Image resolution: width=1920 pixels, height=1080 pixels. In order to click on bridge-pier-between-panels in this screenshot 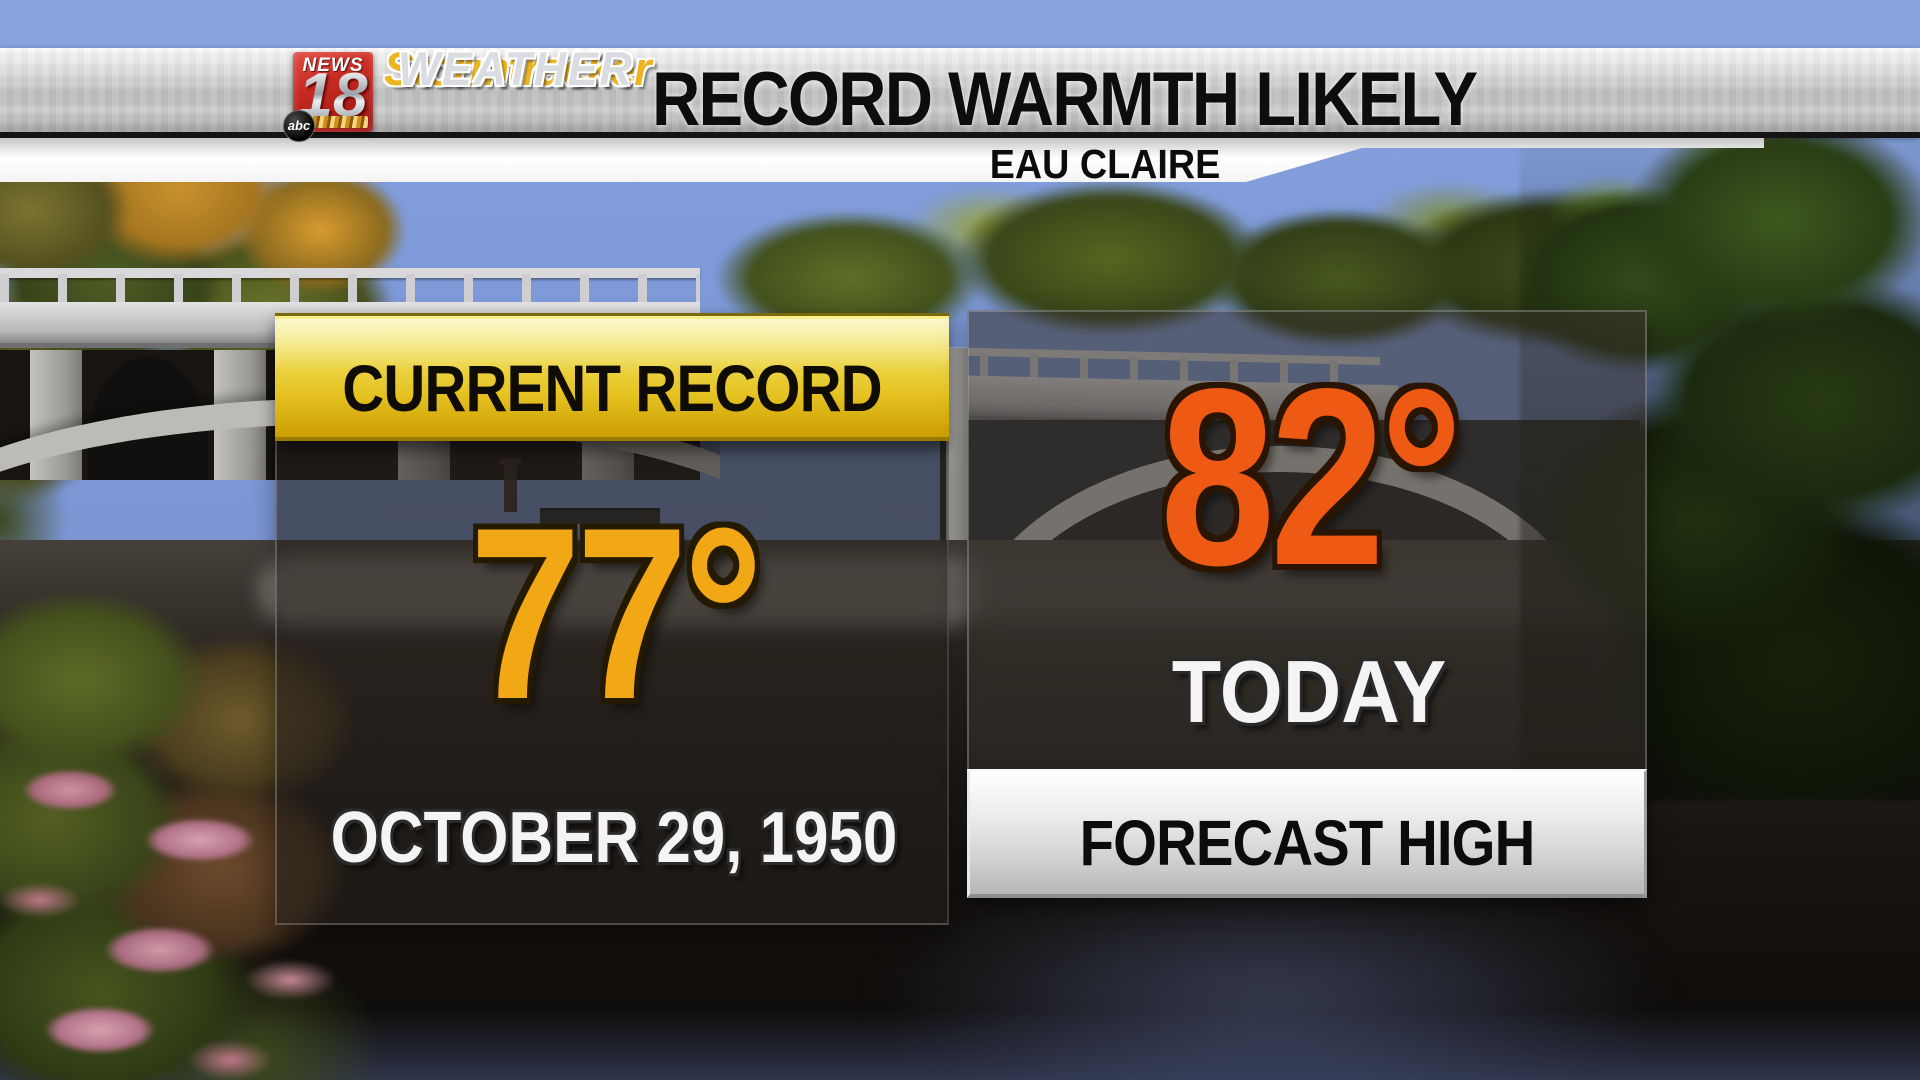, I will do `click(957, 473)`.